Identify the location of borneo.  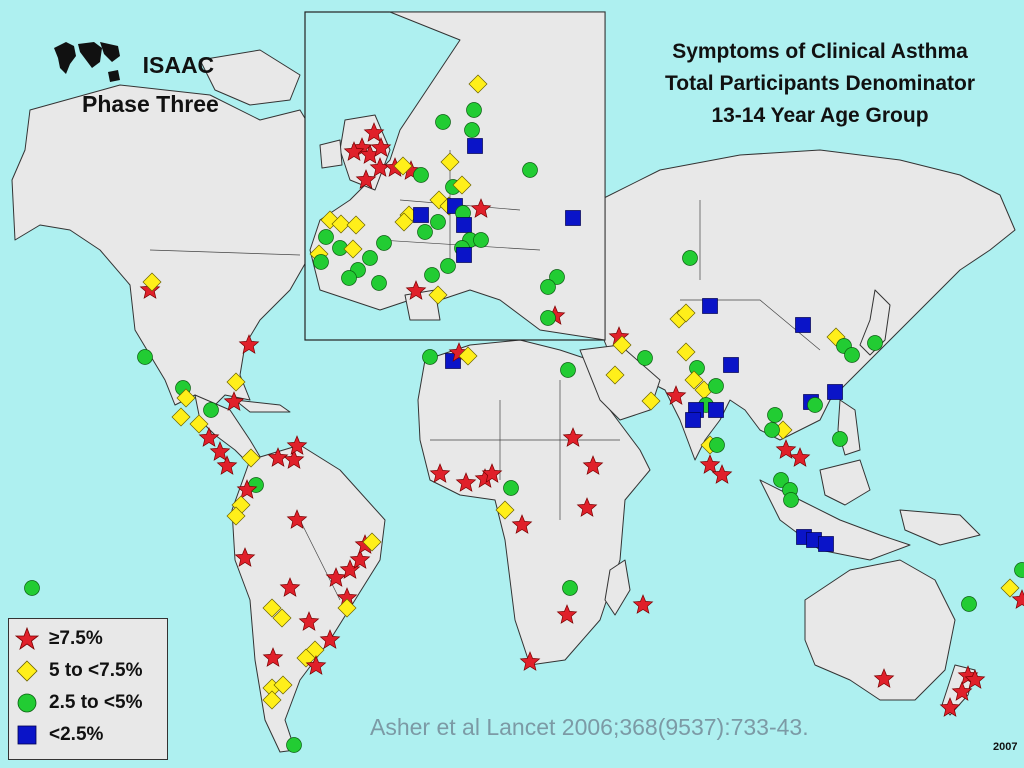
(845, 482).